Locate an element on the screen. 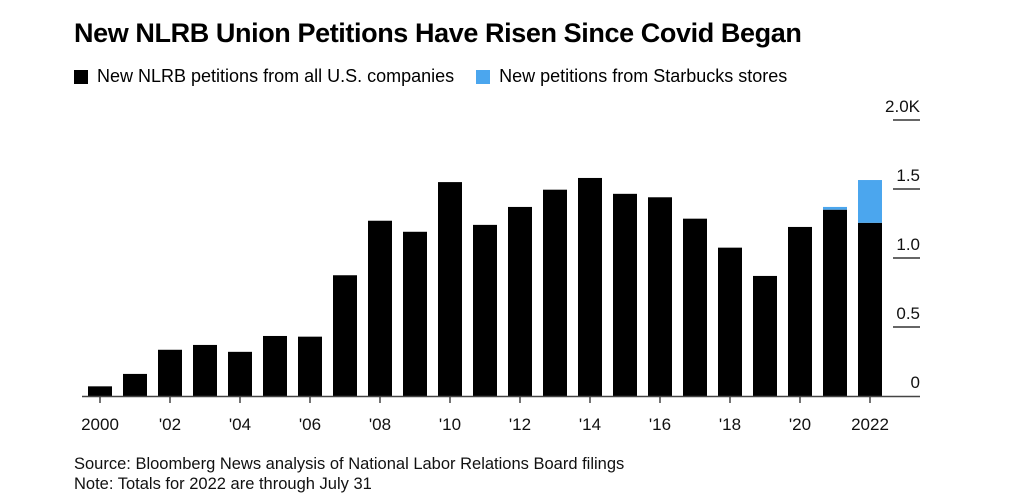  y-tick-label-2.0K: 2.0K is located at coordinates (903, 106).